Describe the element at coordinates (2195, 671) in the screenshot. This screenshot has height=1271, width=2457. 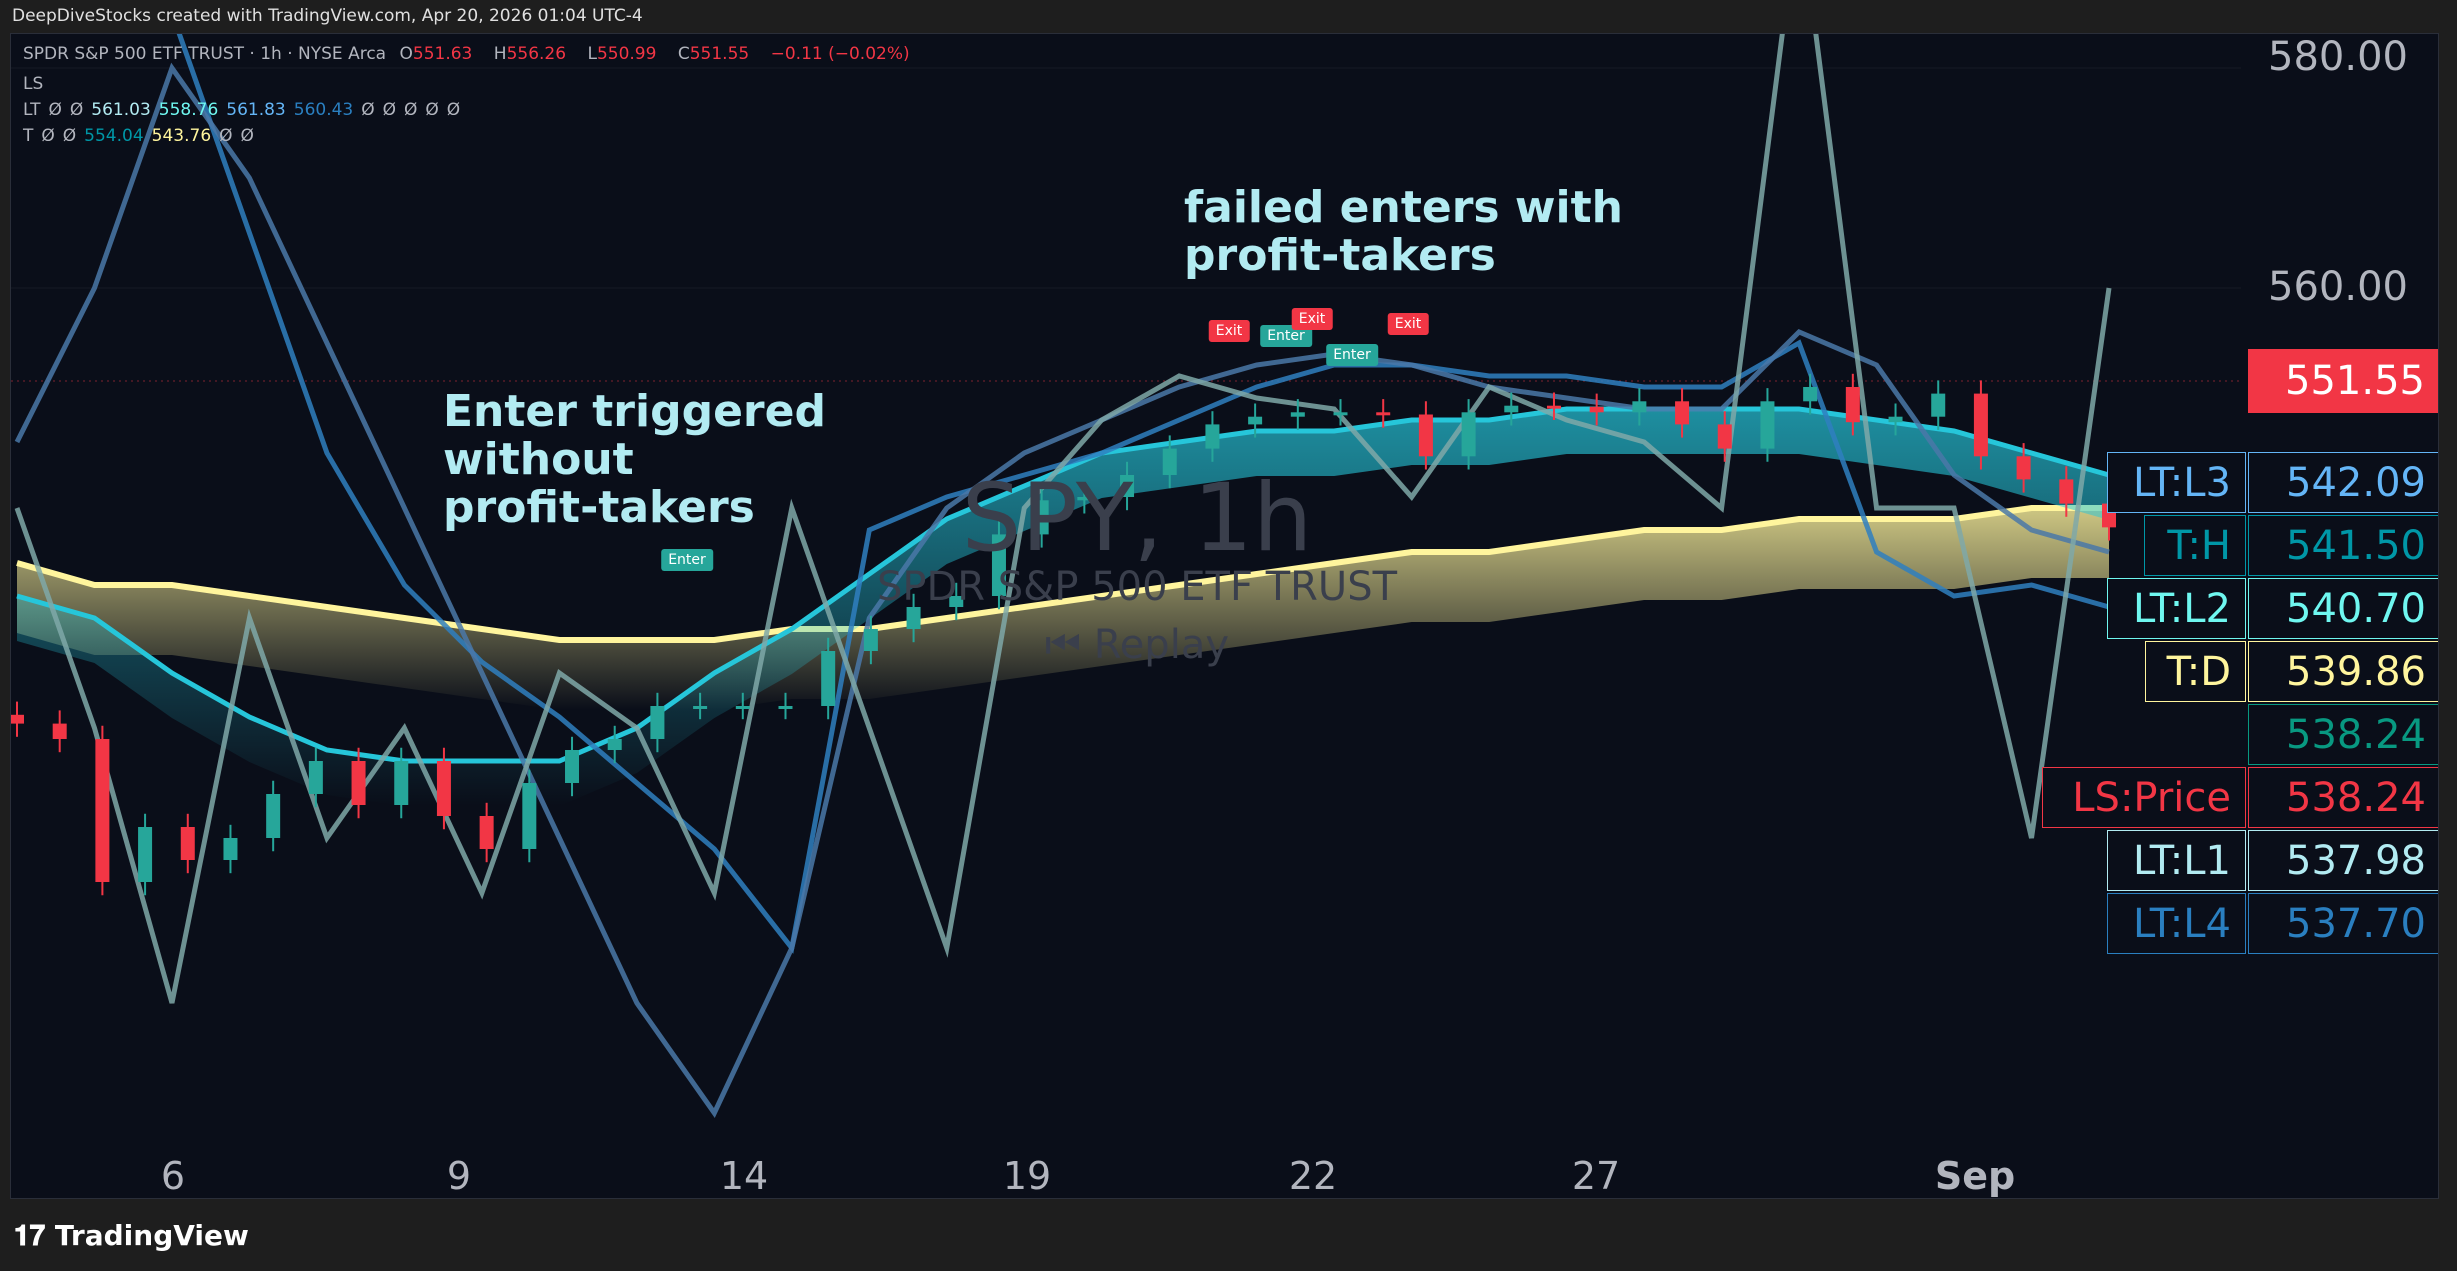
I see `price-label-name: T:D` at that location.